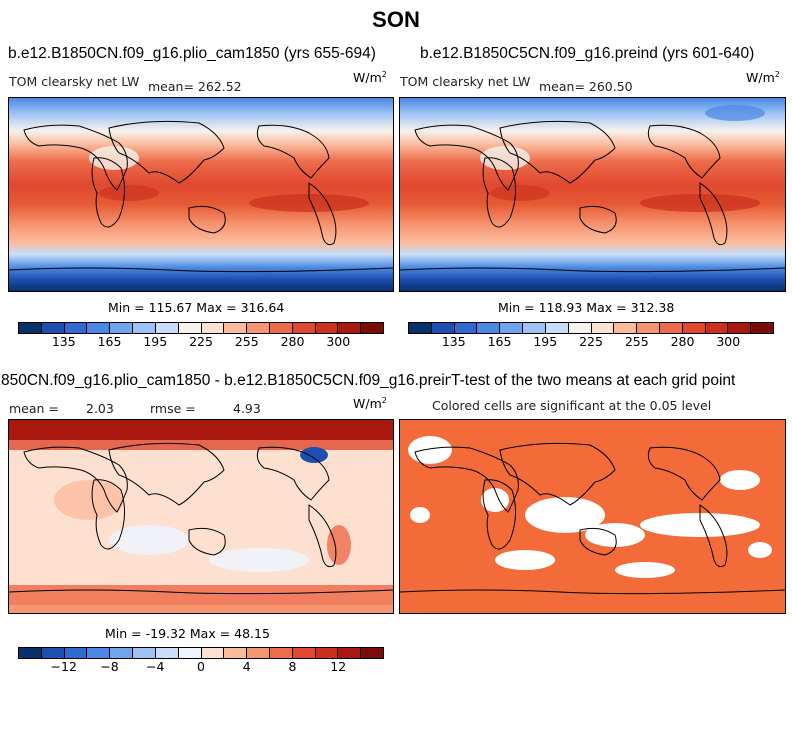 This screenshot has height=733, width=792. I want to click on rmse-label-bottom-left: rmse =, so click(173, 408).